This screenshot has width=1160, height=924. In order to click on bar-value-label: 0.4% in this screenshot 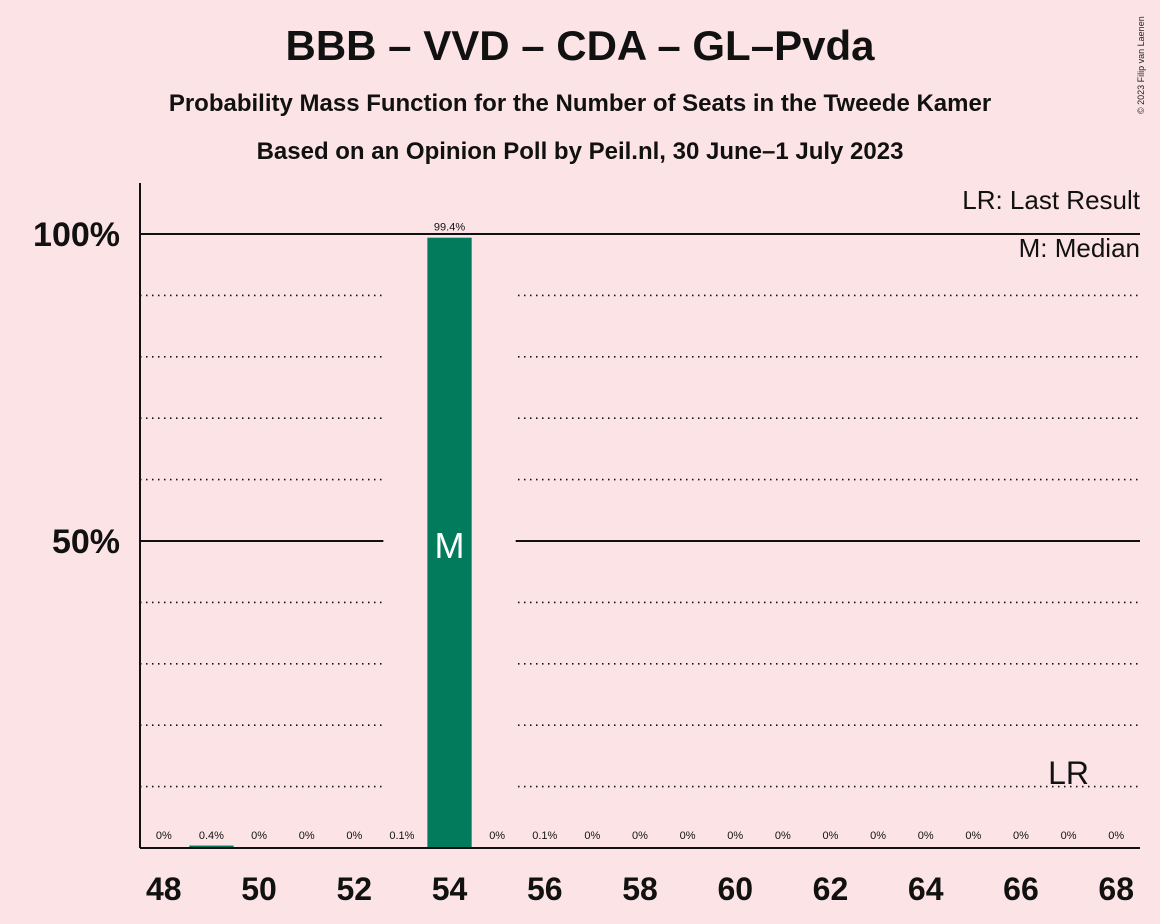, I will do `click(211, 836)`.